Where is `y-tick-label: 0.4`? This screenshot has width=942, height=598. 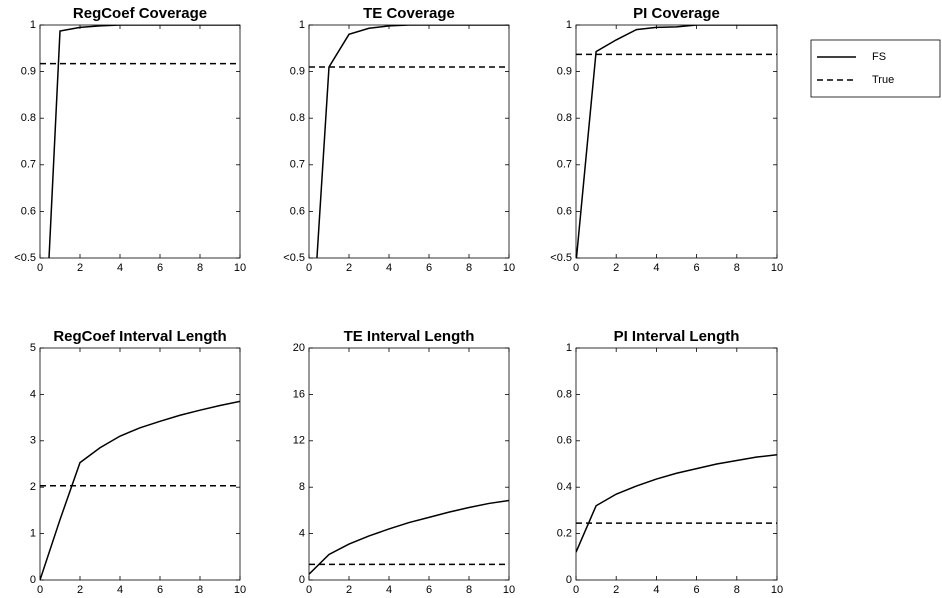
y-tick-label: 0.4 is located at coordinates (564, 487).